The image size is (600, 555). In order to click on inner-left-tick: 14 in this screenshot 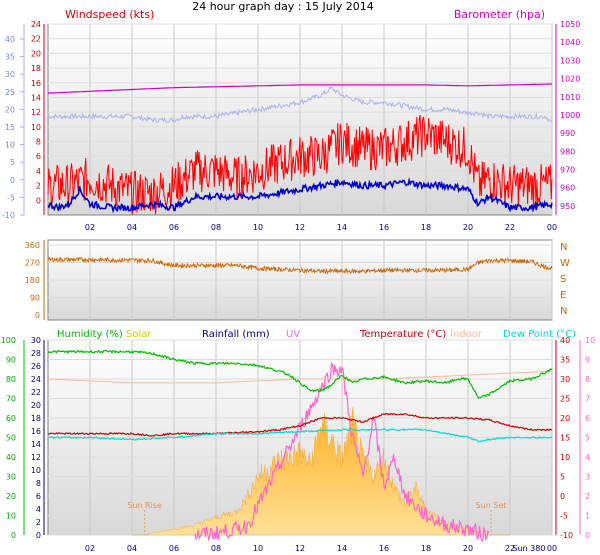, I will do `click(36, 97)`.